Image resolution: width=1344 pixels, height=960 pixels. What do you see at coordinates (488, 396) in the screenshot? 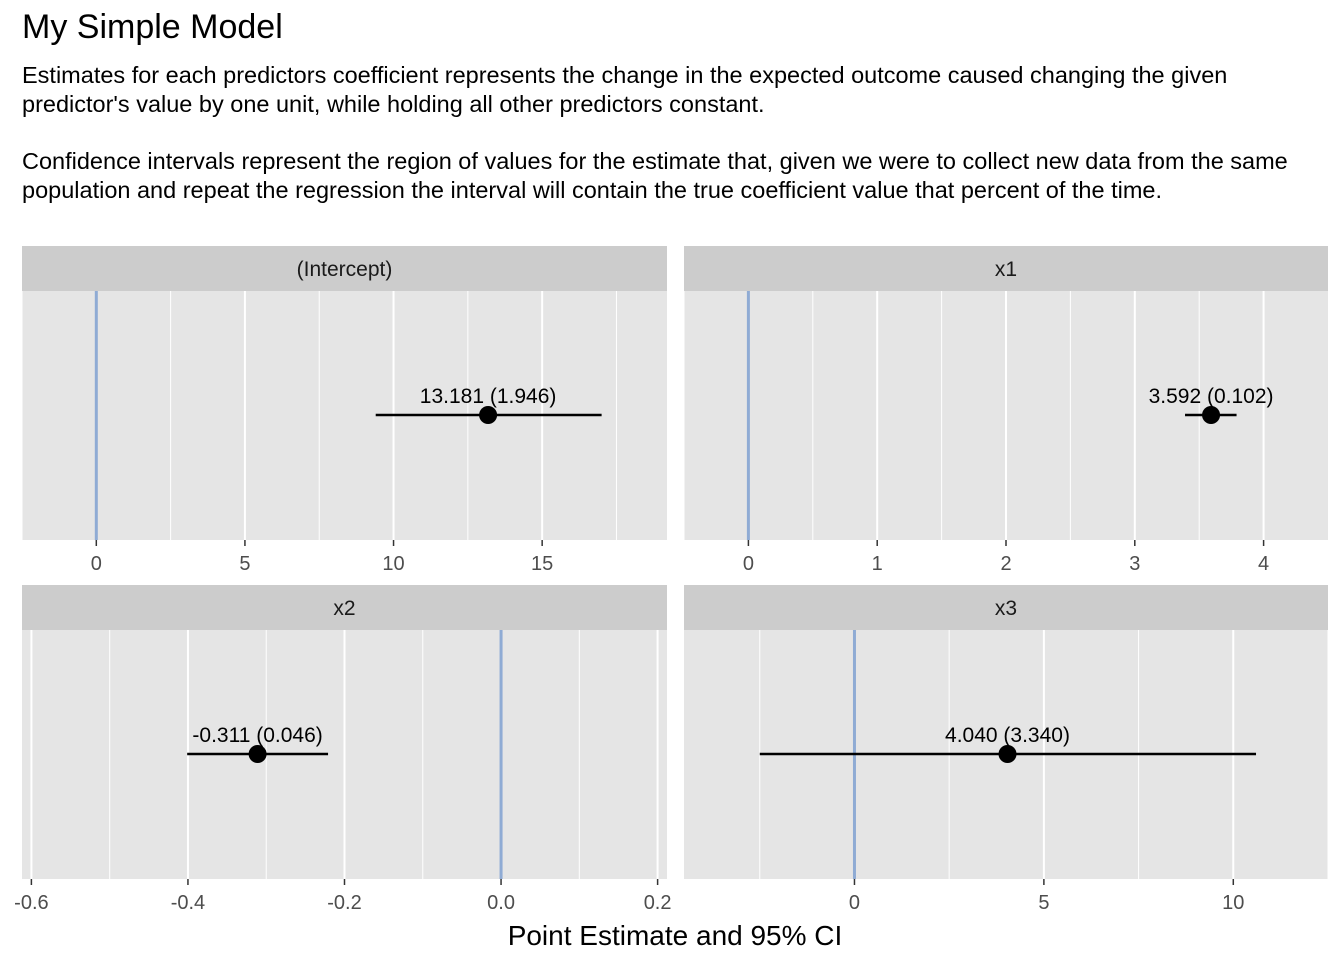
I see `estimate-label: 13.181 (1.946)` at bounding box center [488, 396].